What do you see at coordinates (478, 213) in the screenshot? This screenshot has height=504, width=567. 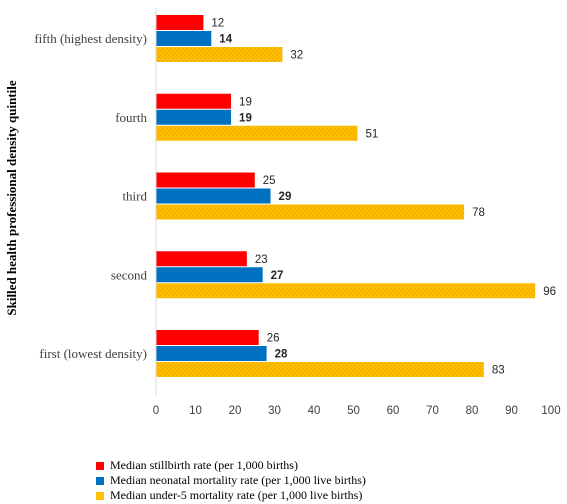 I see `data-label: 78` at bounding box center [478, 213].